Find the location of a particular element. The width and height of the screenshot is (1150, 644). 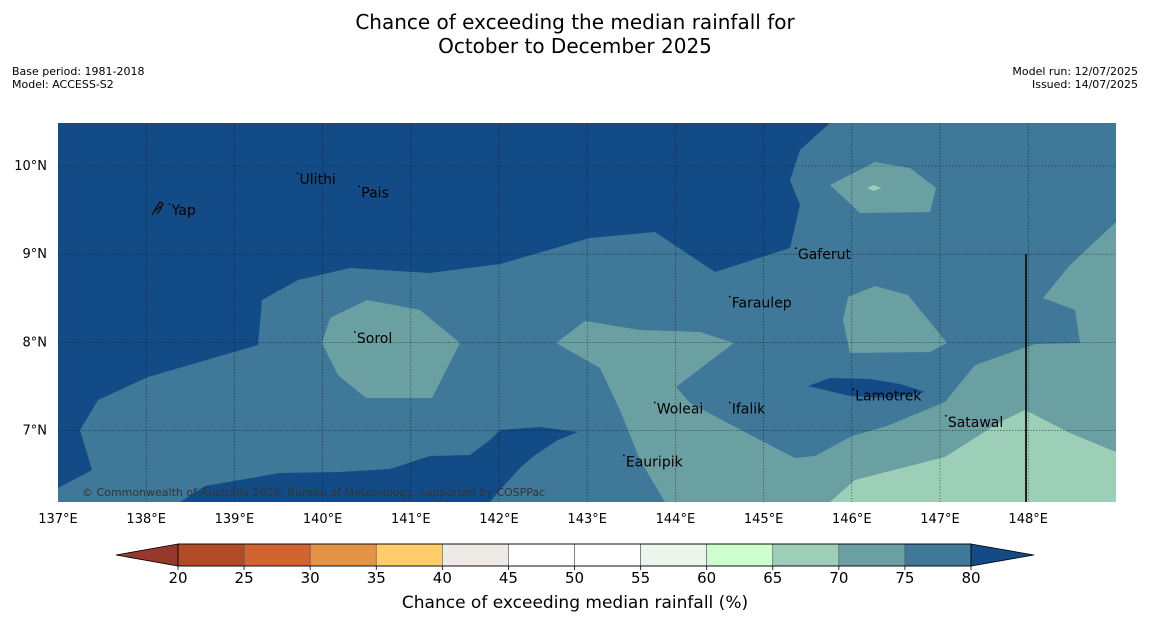

field-60-65-dot is located at coordinates (874, 188).